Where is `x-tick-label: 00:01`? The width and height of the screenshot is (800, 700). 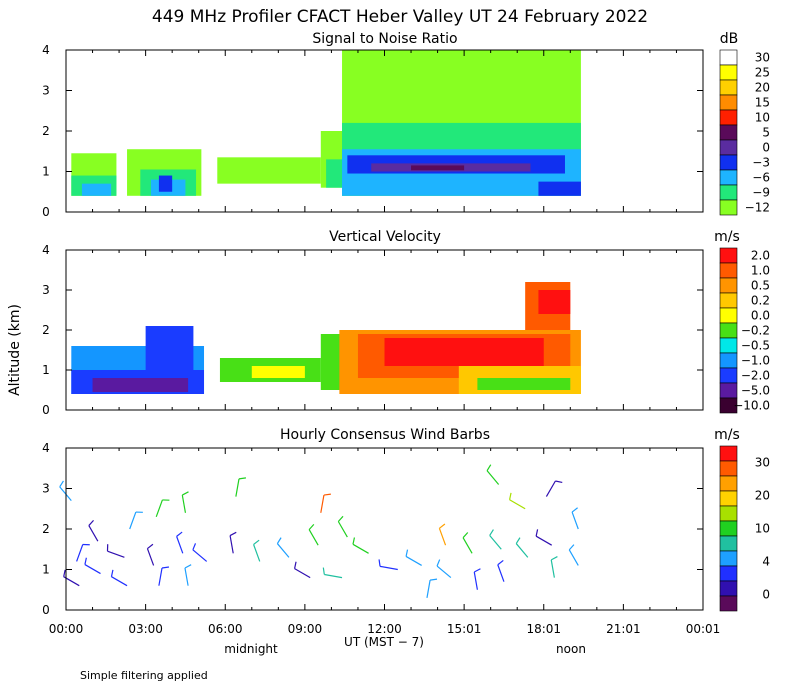
x-tick-label: 00:01 is located at coordinates (703, 629).